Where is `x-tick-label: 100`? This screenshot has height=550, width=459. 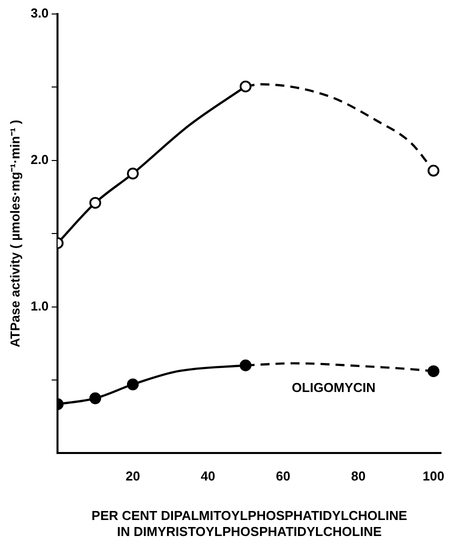 x-tick-label: 100 is located at coordinates (433, 476).